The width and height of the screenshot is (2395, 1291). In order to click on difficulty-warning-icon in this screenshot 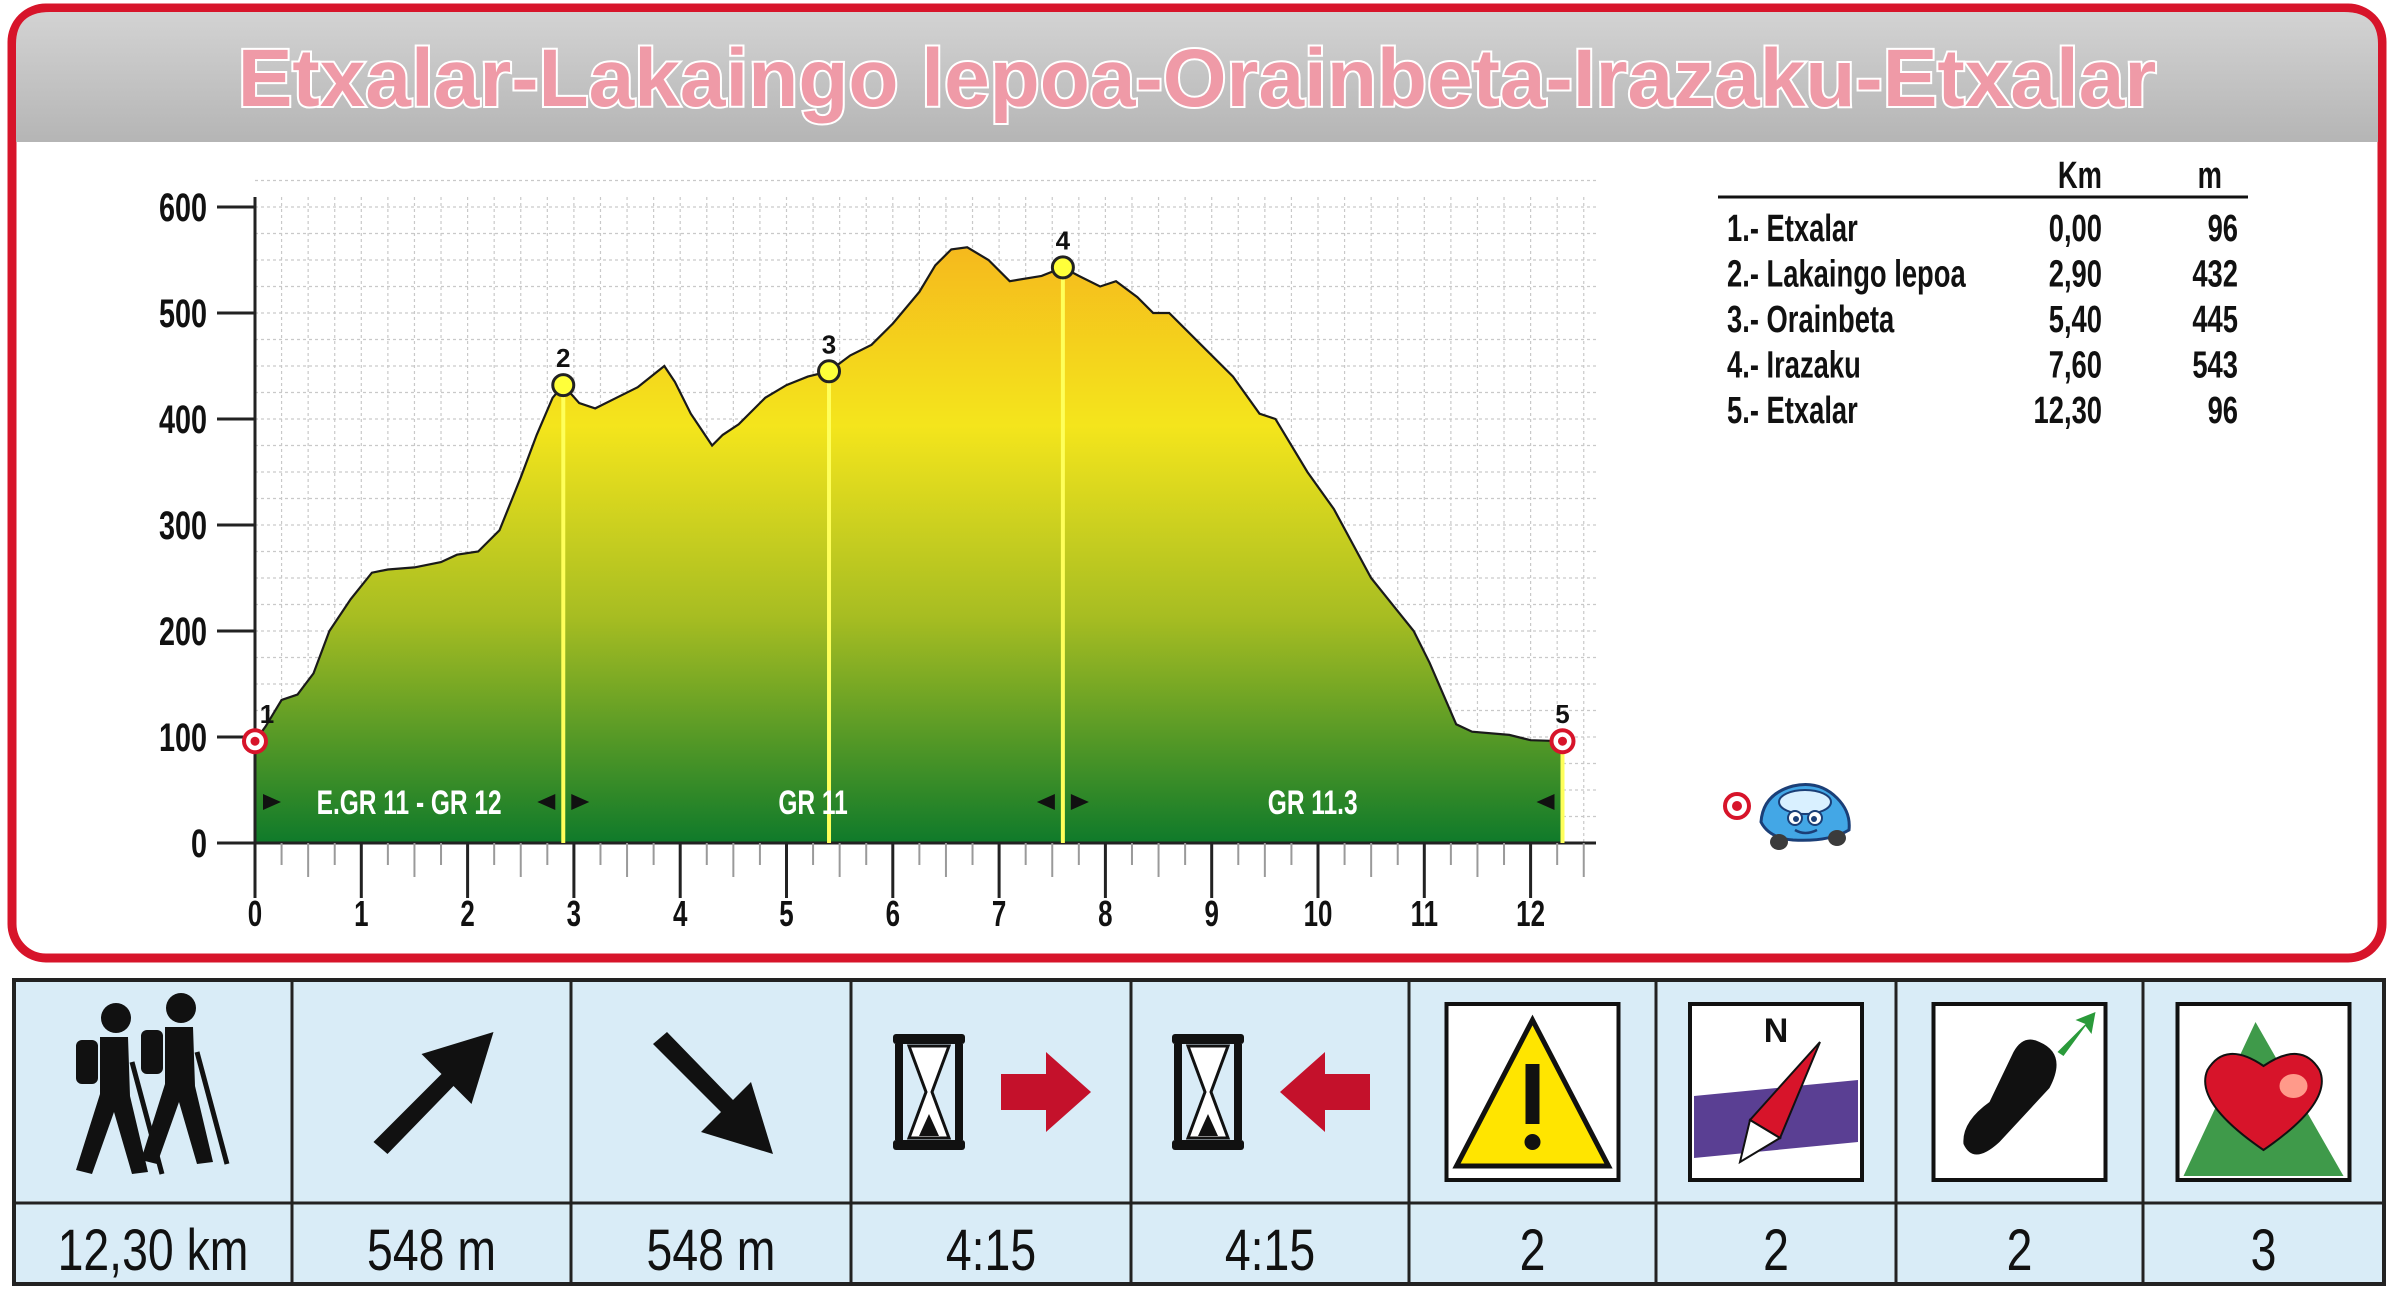, I will do `click(1532, 1092)`.